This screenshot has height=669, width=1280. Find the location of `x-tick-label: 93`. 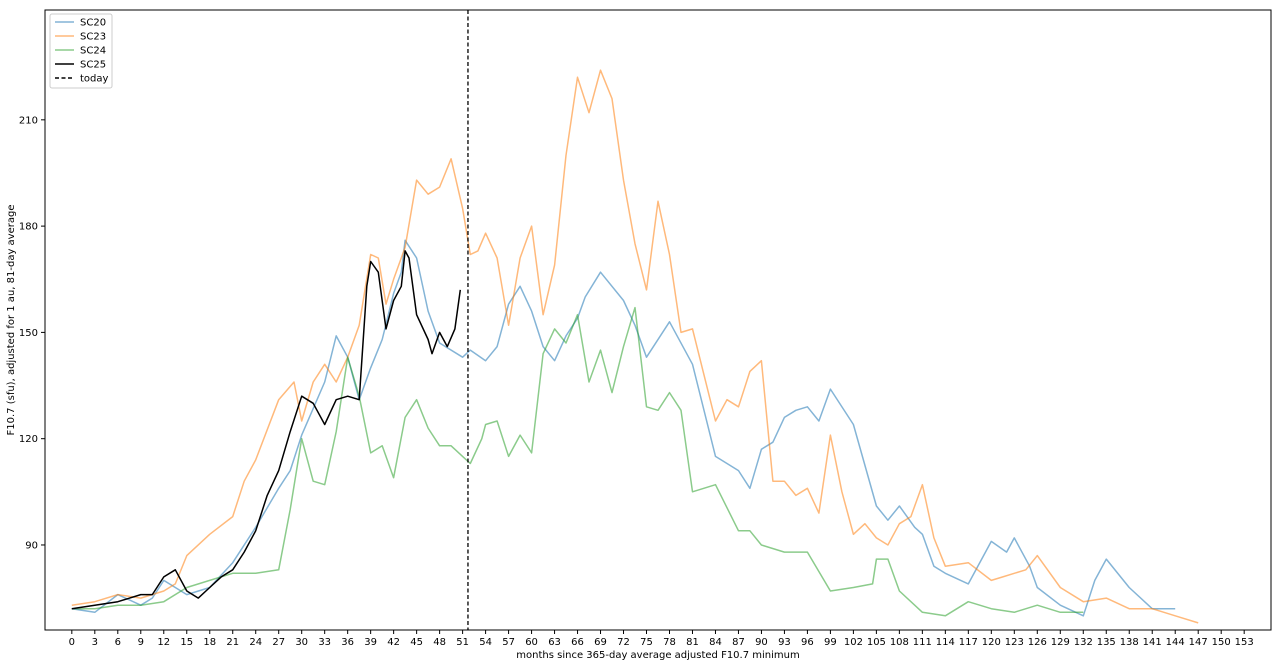

x-tick-label: 93 is located at coordinates (784, 642).